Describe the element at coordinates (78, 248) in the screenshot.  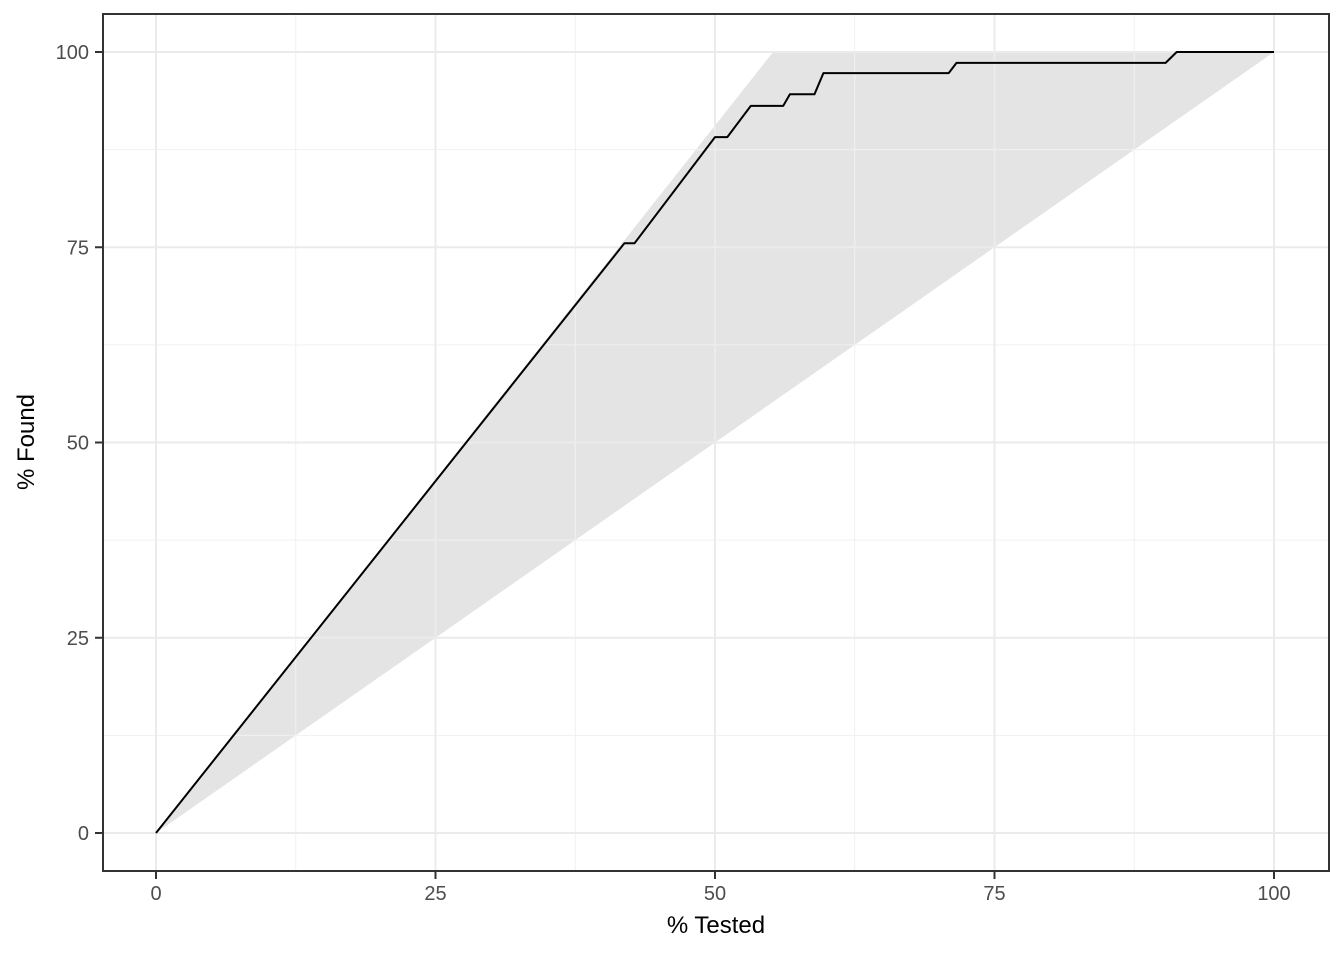
I see `y-tick-label: 75` at that location.